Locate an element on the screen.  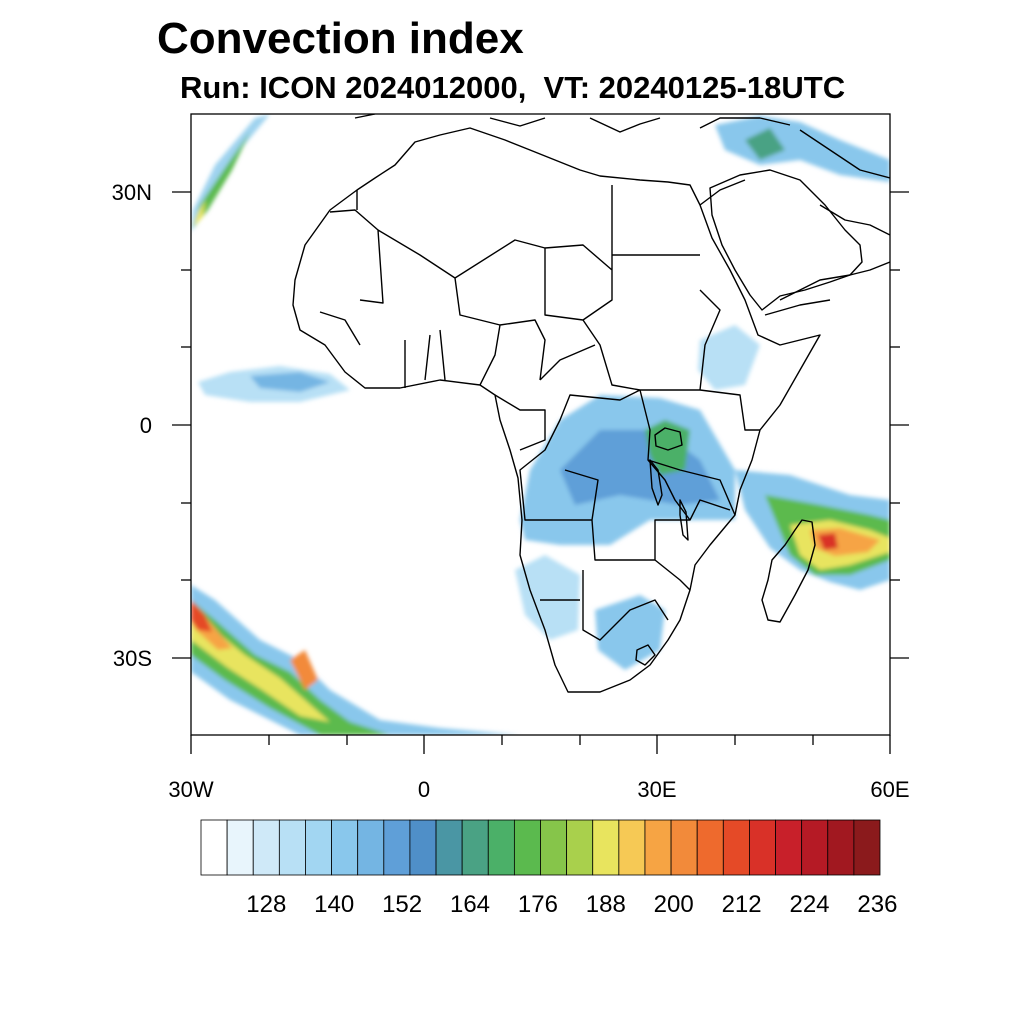
lat-label-0: 0 is located at coordinates (146, 425).